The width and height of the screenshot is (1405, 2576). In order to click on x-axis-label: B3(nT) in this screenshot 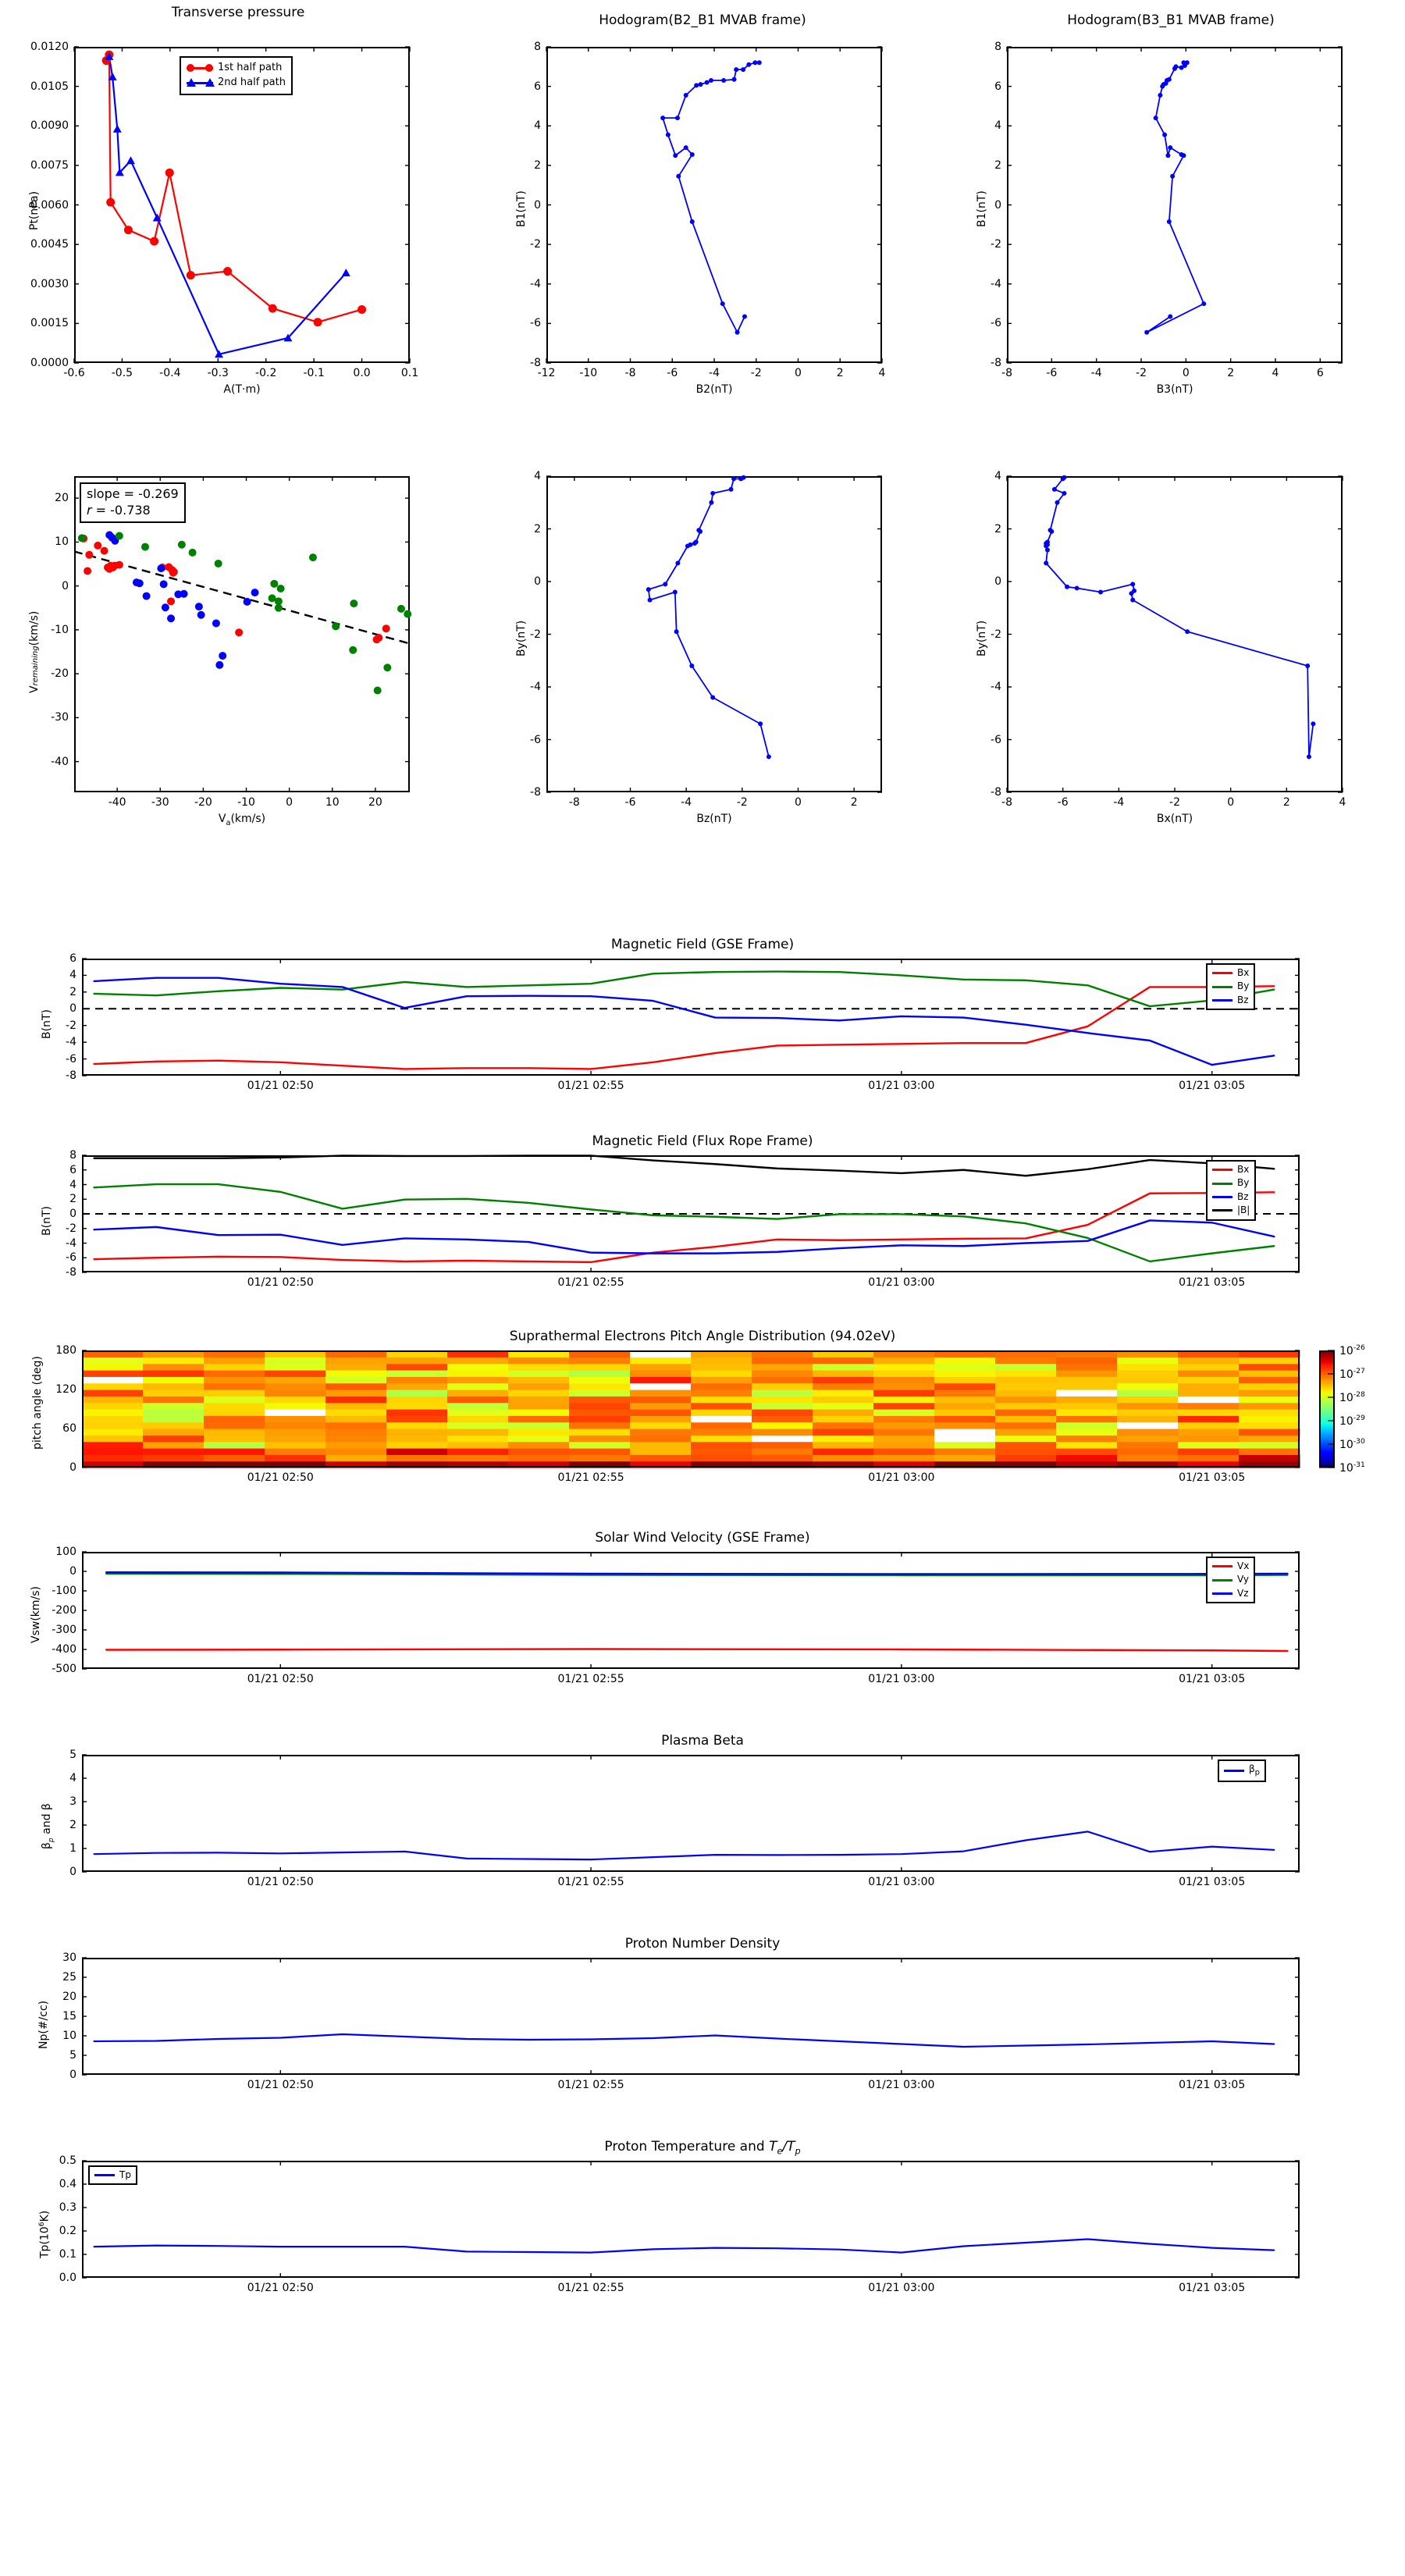, I will do `click(1174, 389)`.